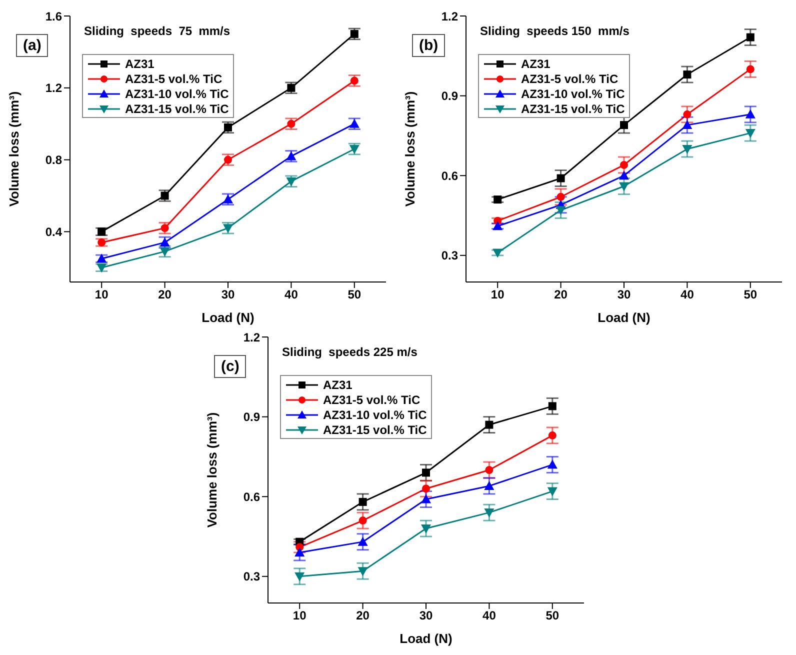 The height and width of the screenshot is (655, 796). I want to click on y-tick-label: 0.8, so click(53, 160).